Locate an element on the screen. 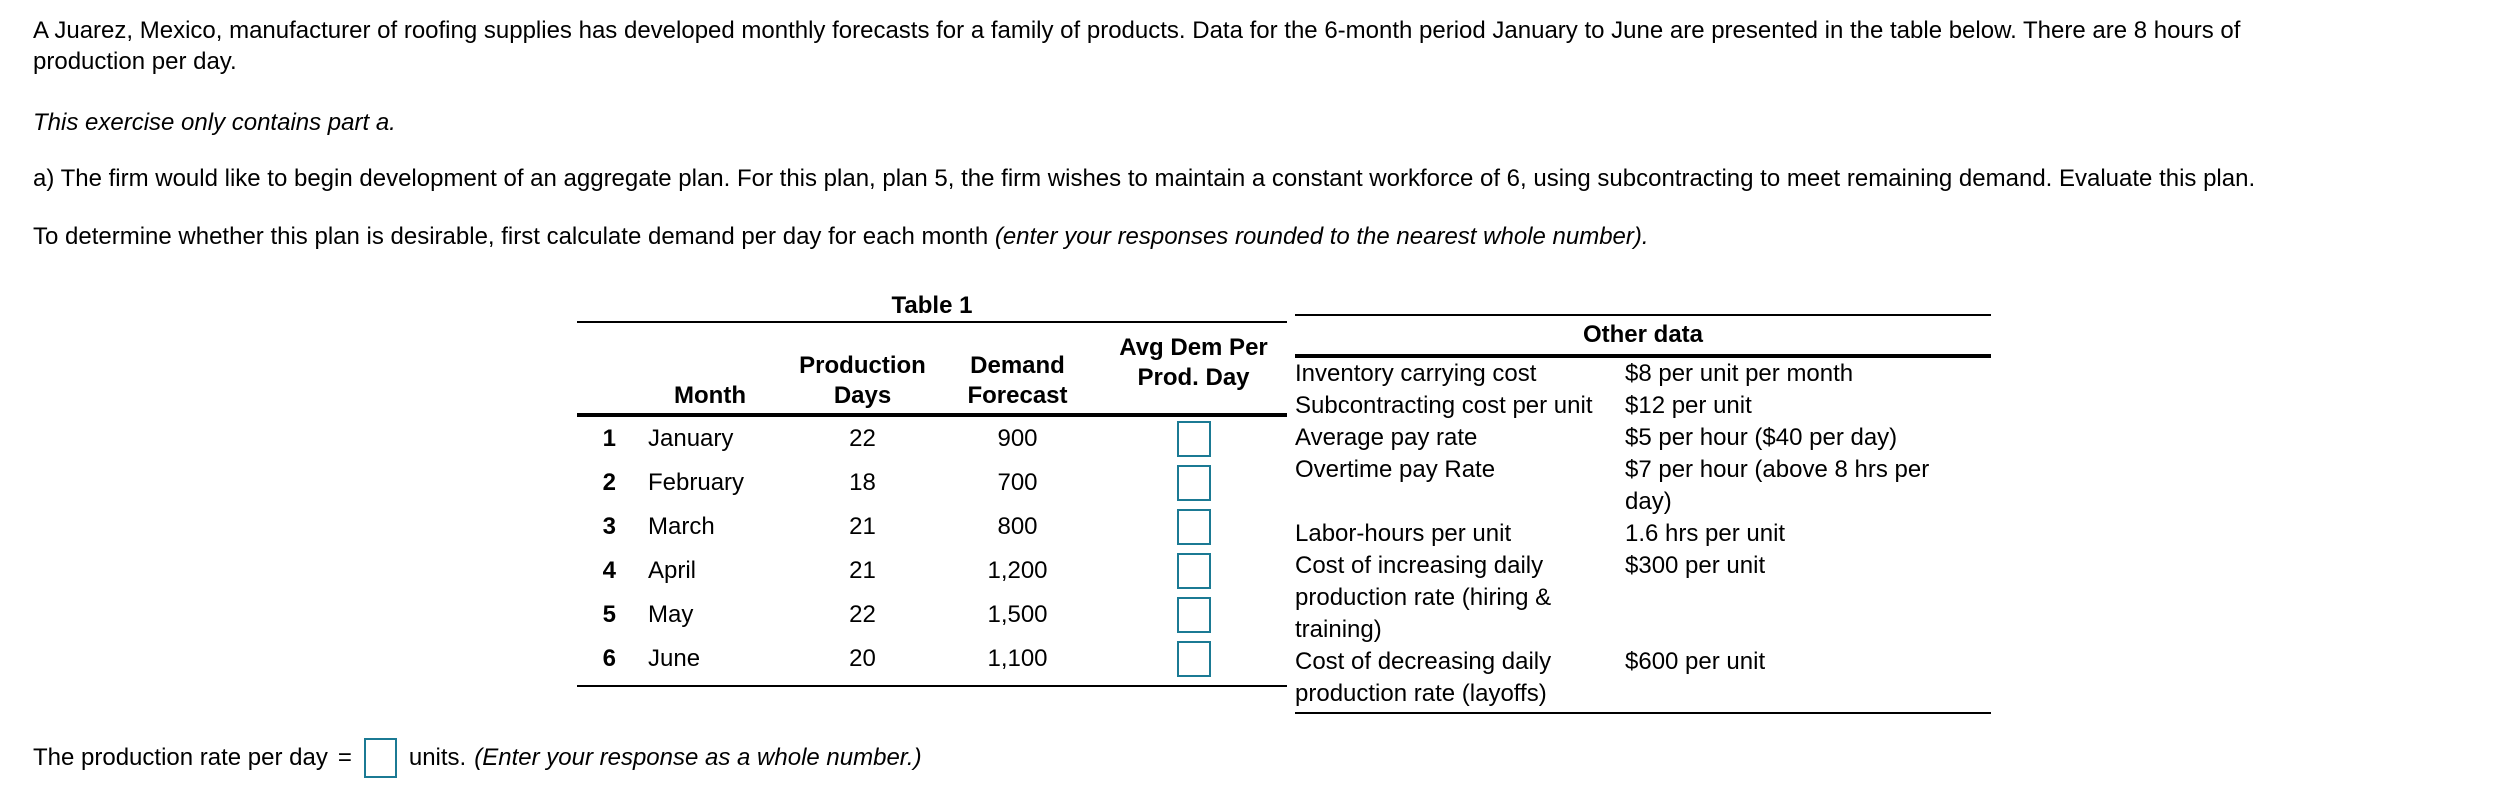 This screenshot has width=2510, height=806. production-rate-input is located at coordinates (380, 758).